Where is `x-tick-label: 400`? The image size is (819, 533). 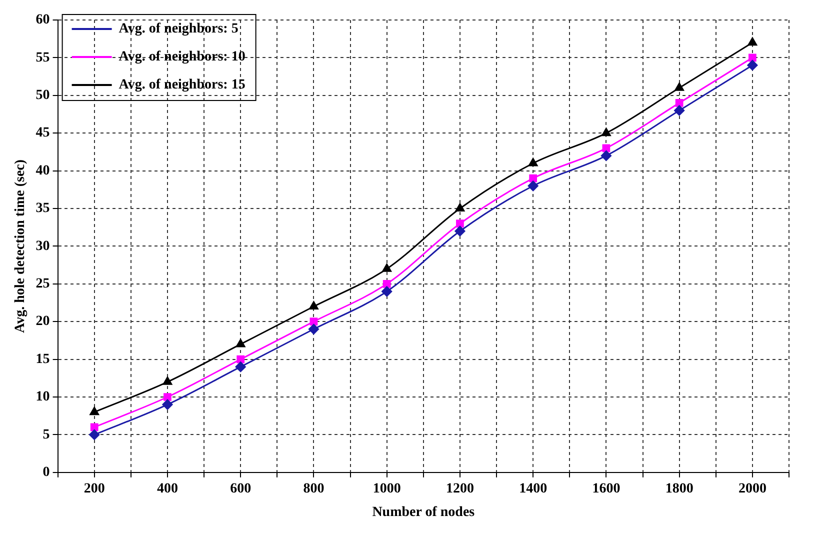 x-tick-label: 400 is located at coordinates (167, 488).